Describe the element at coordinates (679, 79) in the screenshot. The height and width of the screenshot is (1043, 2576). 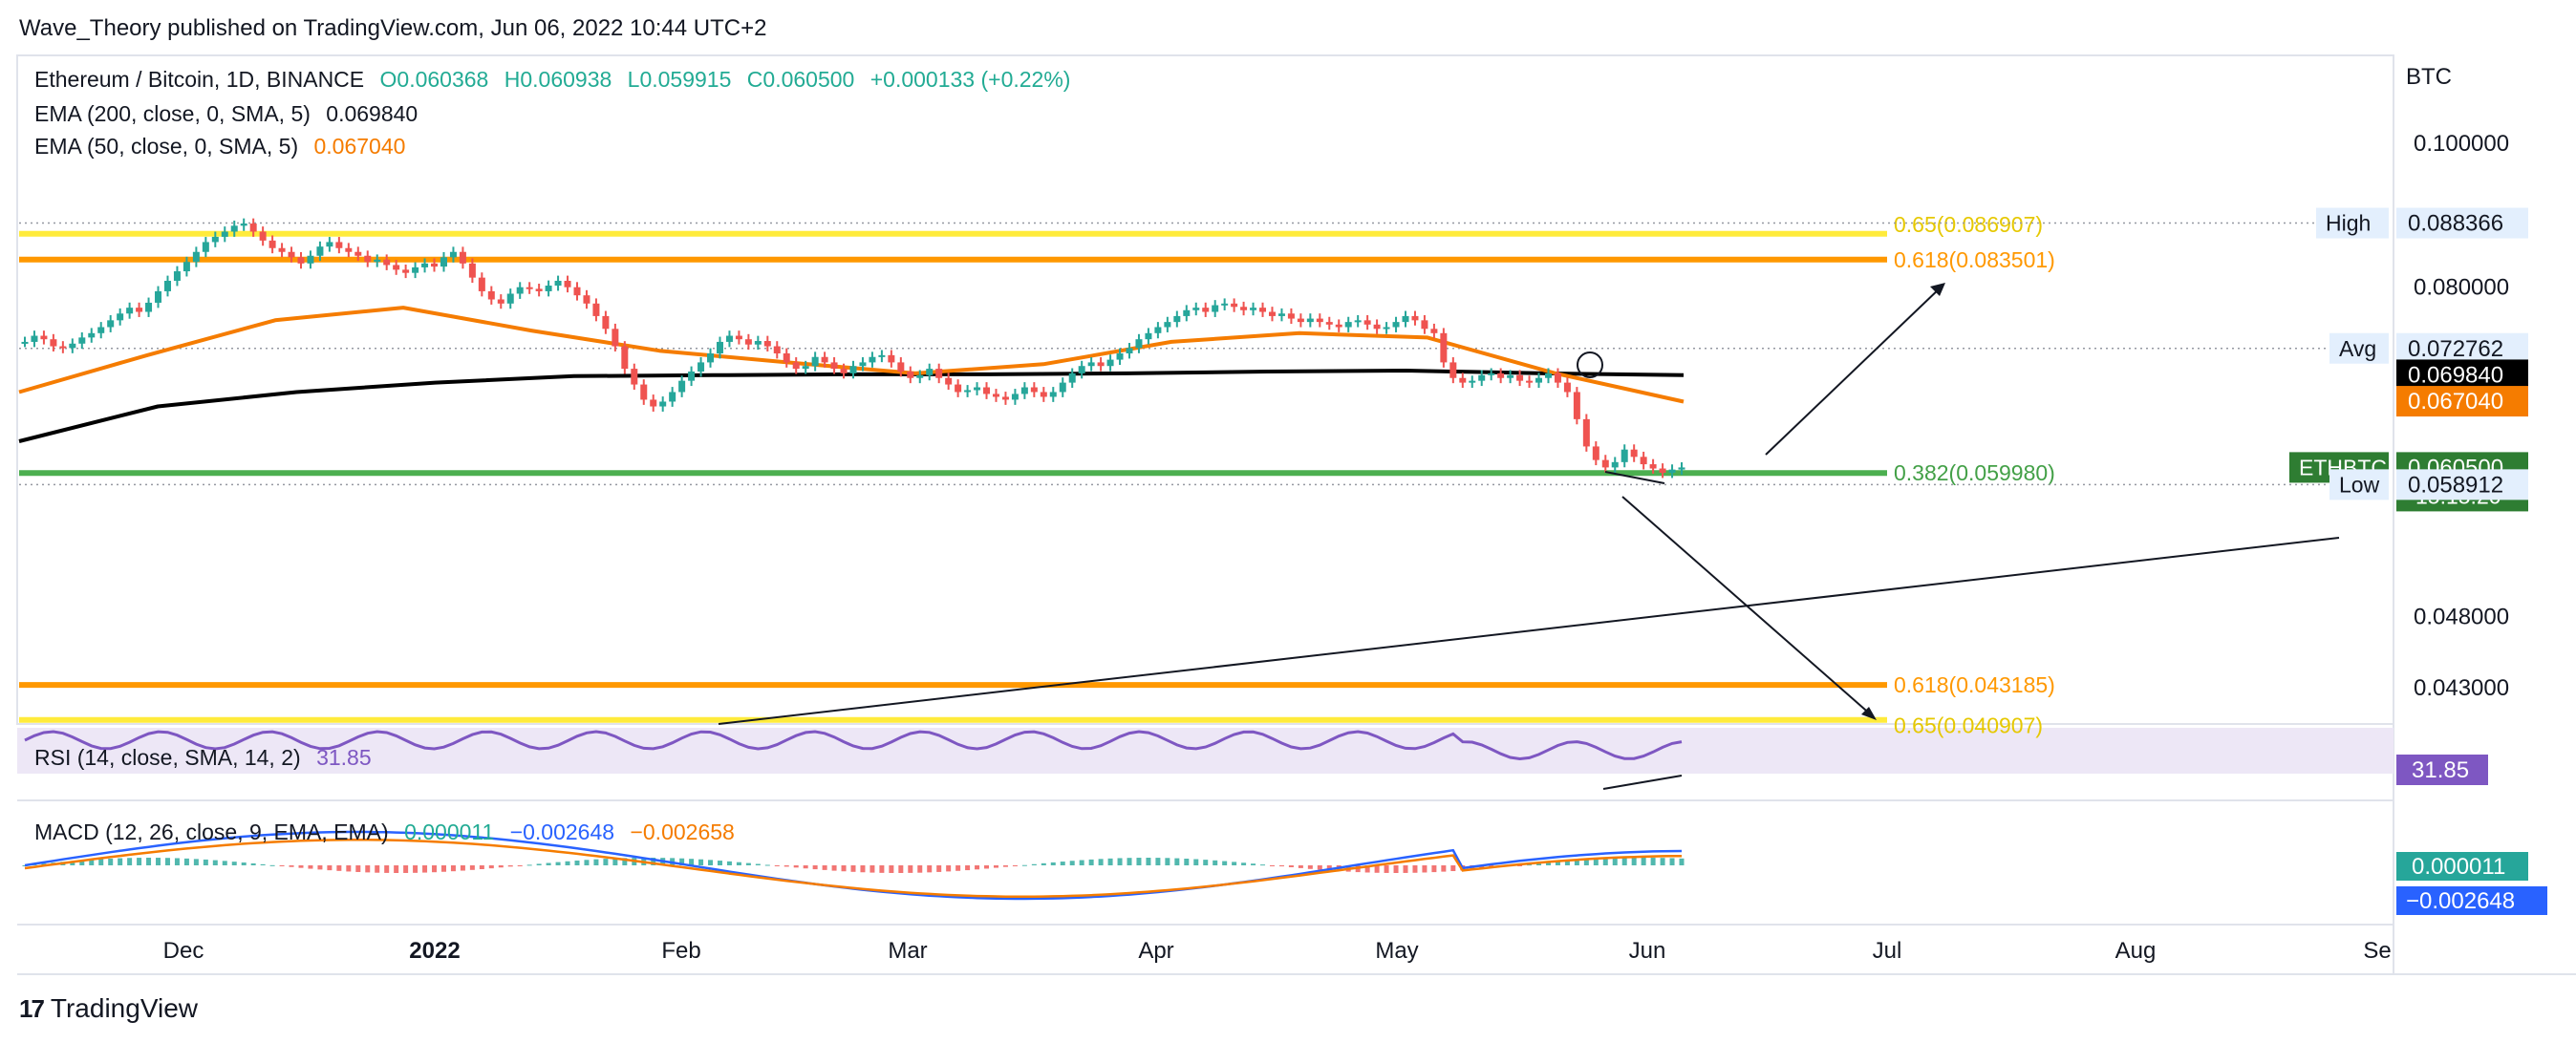
I see `low-value: L0.059915` at that location.